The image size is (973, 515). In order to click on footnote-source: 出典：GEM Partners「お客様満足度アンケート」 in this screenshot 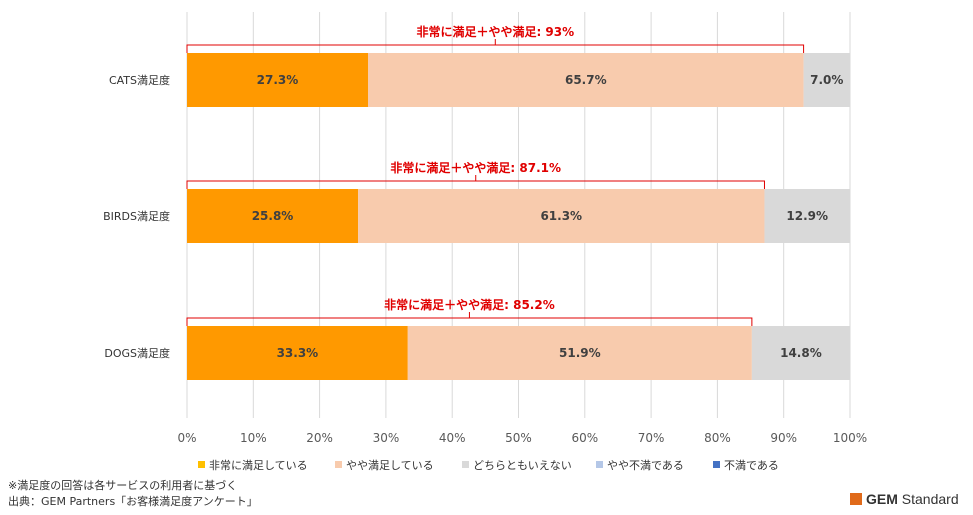, I will do `click(133, 501)`.